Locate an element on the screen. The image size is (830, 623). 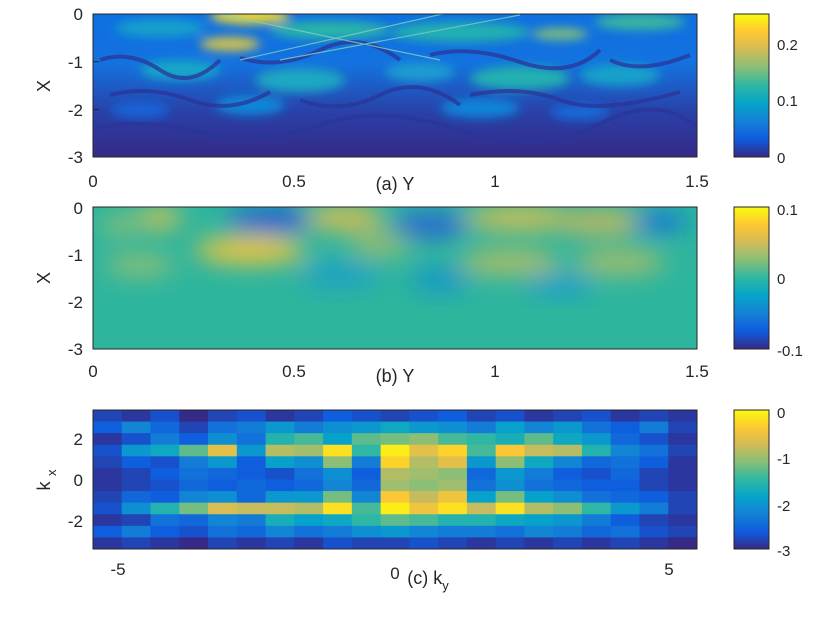
colorbar-b-tick-0: 0.1 is located at coordinates (787, 210).